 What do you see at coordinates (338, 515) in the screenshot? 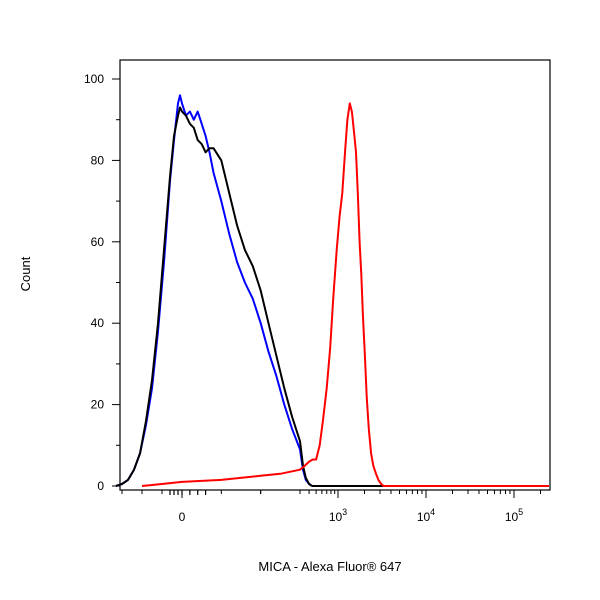
I see `x-tick-label: 10³` at bounding box center [338, 515].